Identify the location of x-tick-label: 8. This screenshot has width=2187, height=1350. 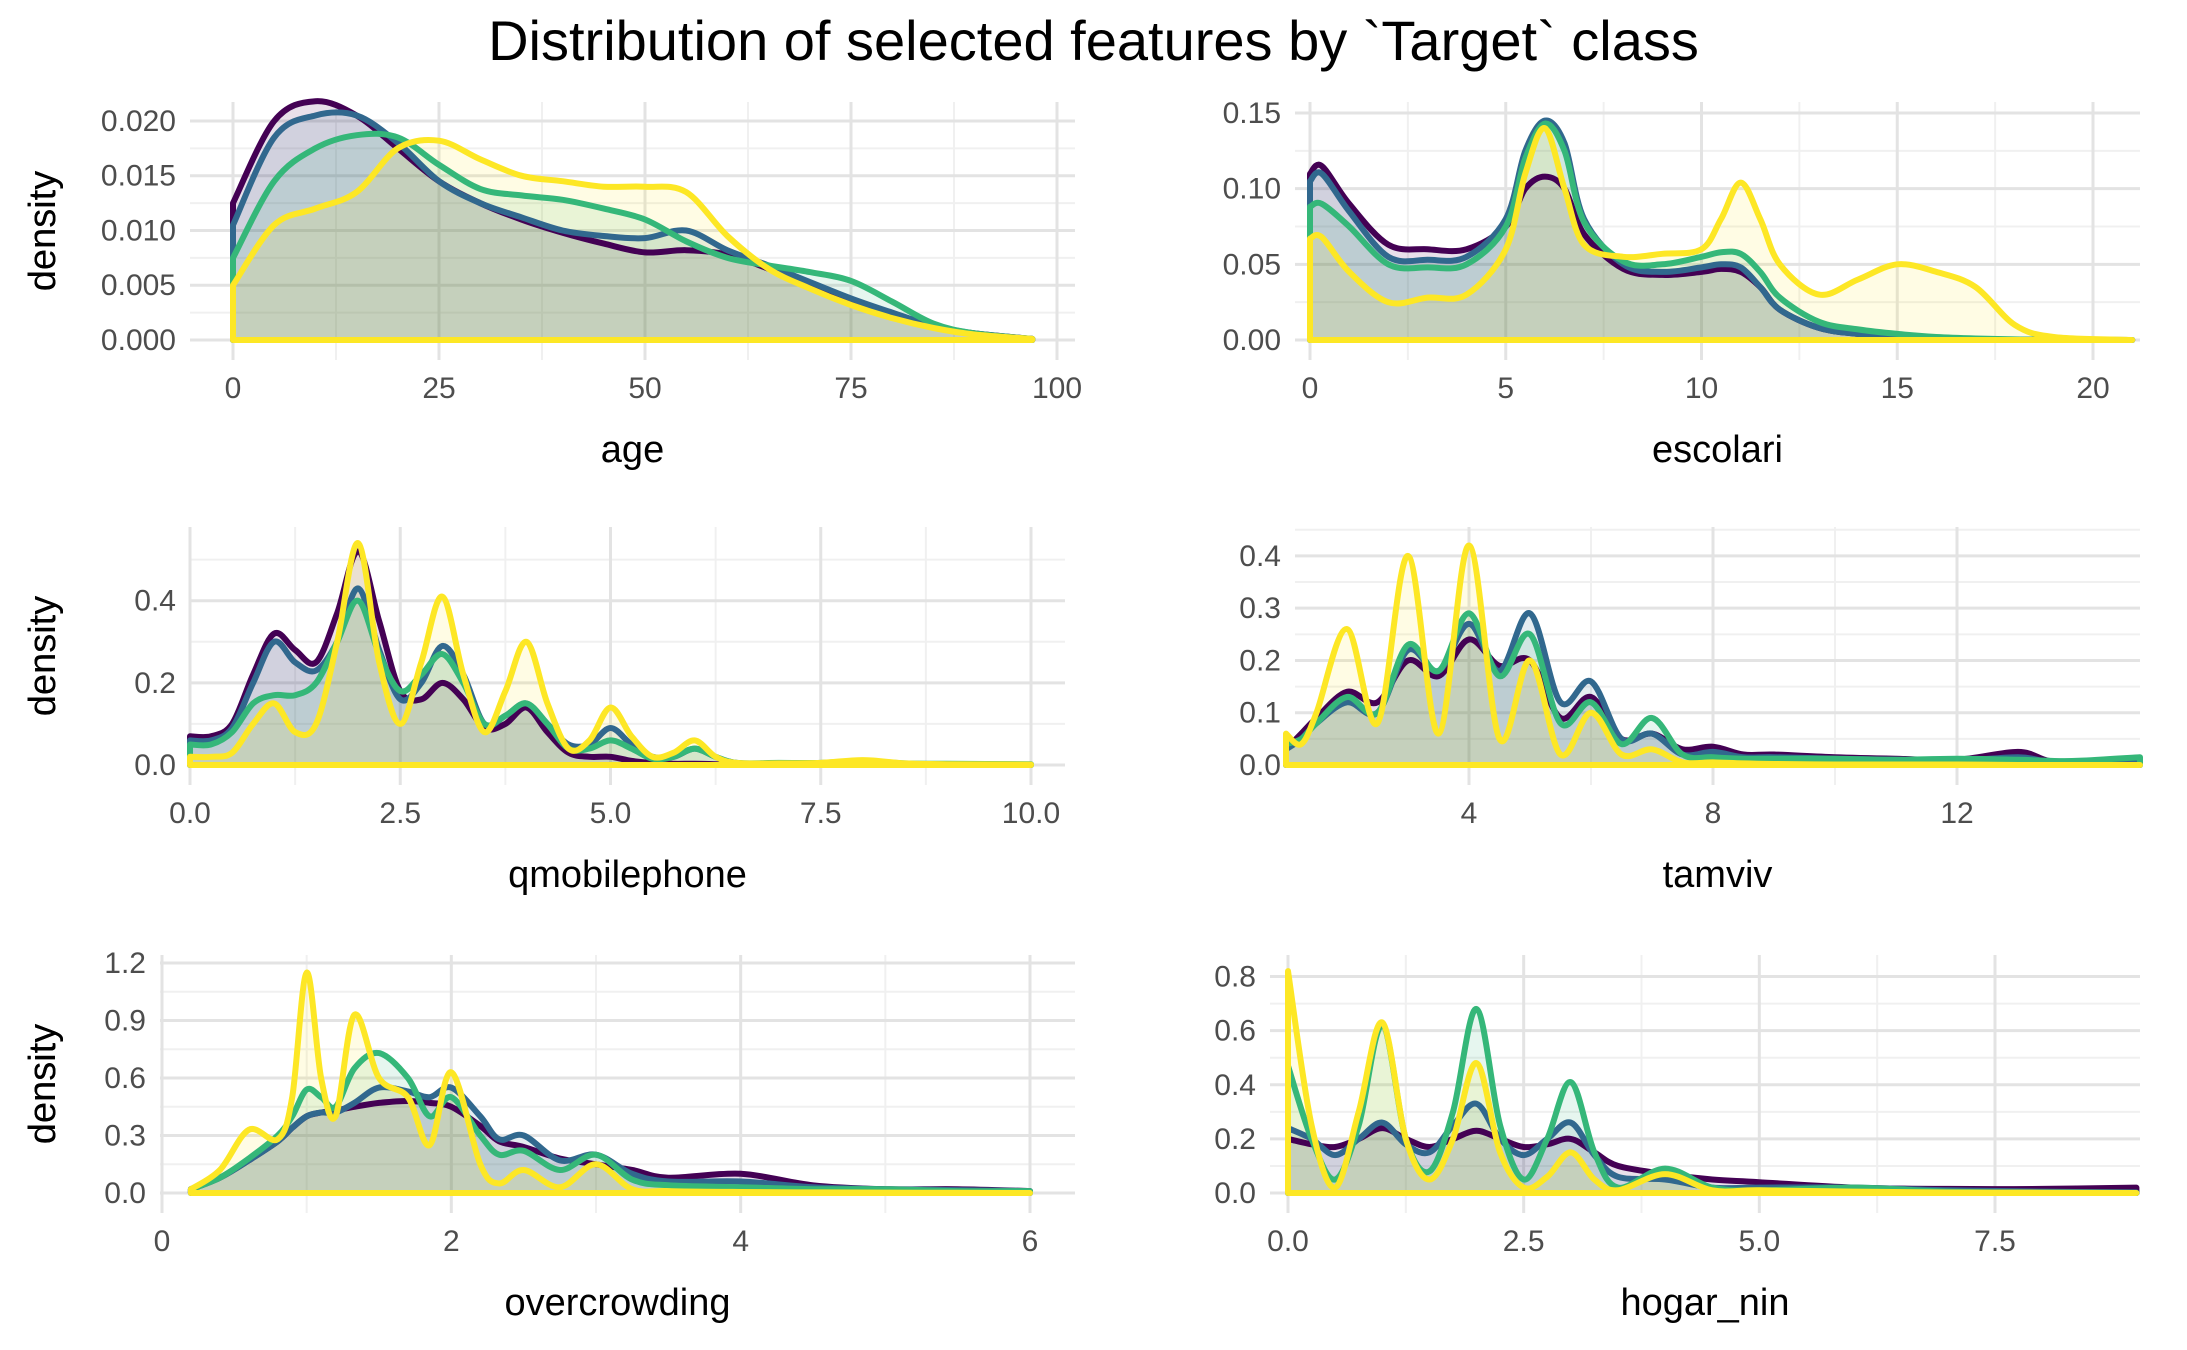
(1713, 813).